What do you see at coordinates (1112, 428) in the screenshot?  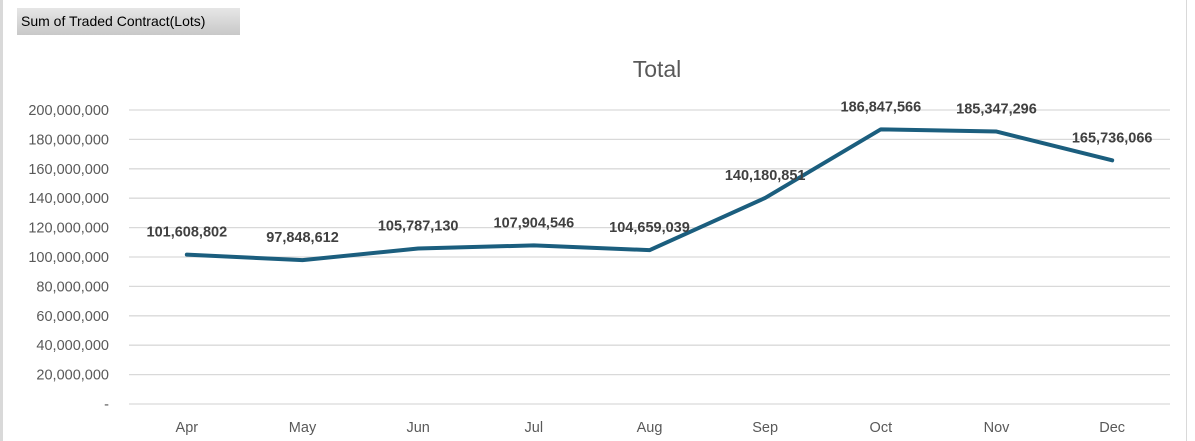 I see `x-tick-label: Dec` at bounding box center [1112, 428].